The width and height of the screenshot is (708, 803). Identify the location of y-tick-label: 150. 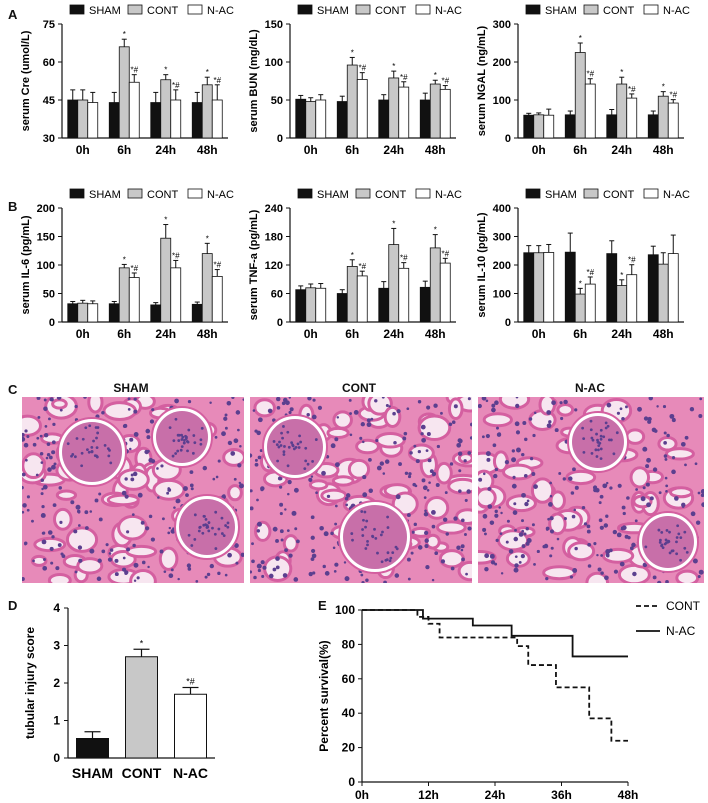
(46, 238).